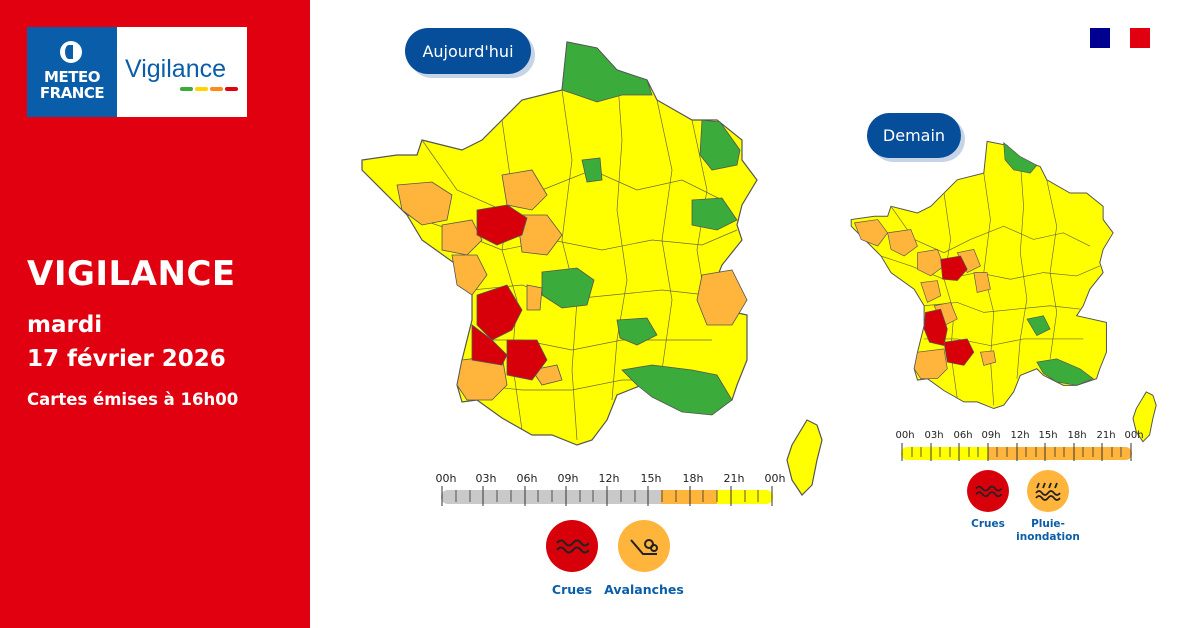  I want to click on timeline-tomorrow-bar, so click(1016, 453).